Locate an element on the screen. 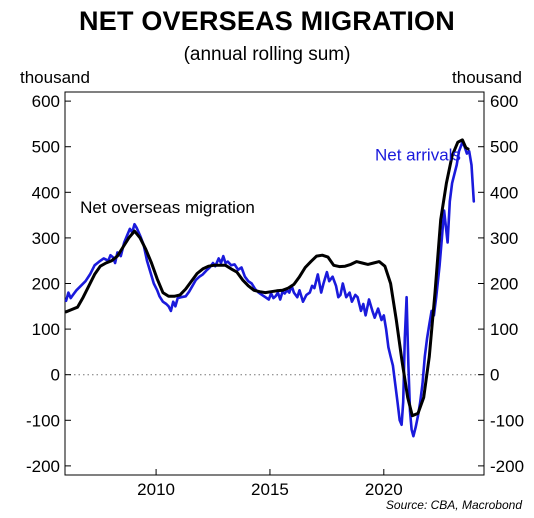 The image size is (534, 518). left-y-tick-label: 400 is located at coordinates (46, 192).